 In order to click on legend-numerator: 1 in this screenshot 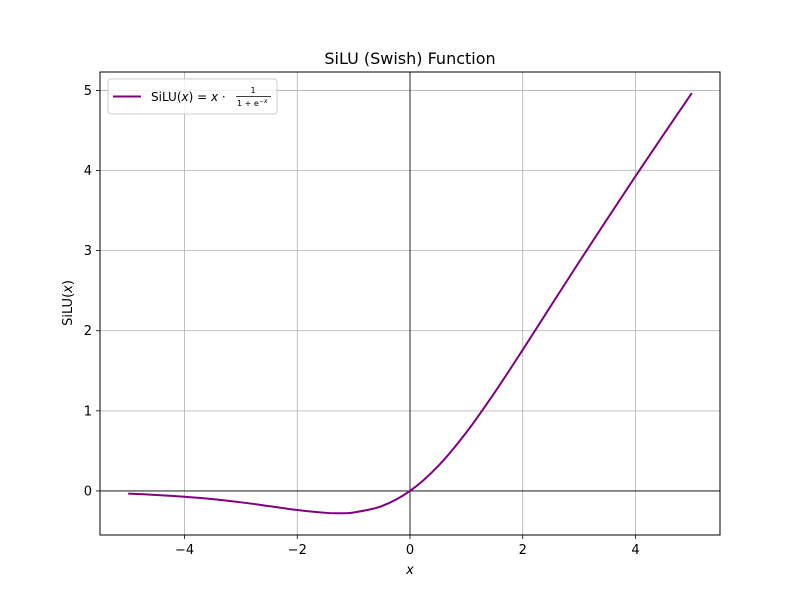, I will do `click(252, 90)`.